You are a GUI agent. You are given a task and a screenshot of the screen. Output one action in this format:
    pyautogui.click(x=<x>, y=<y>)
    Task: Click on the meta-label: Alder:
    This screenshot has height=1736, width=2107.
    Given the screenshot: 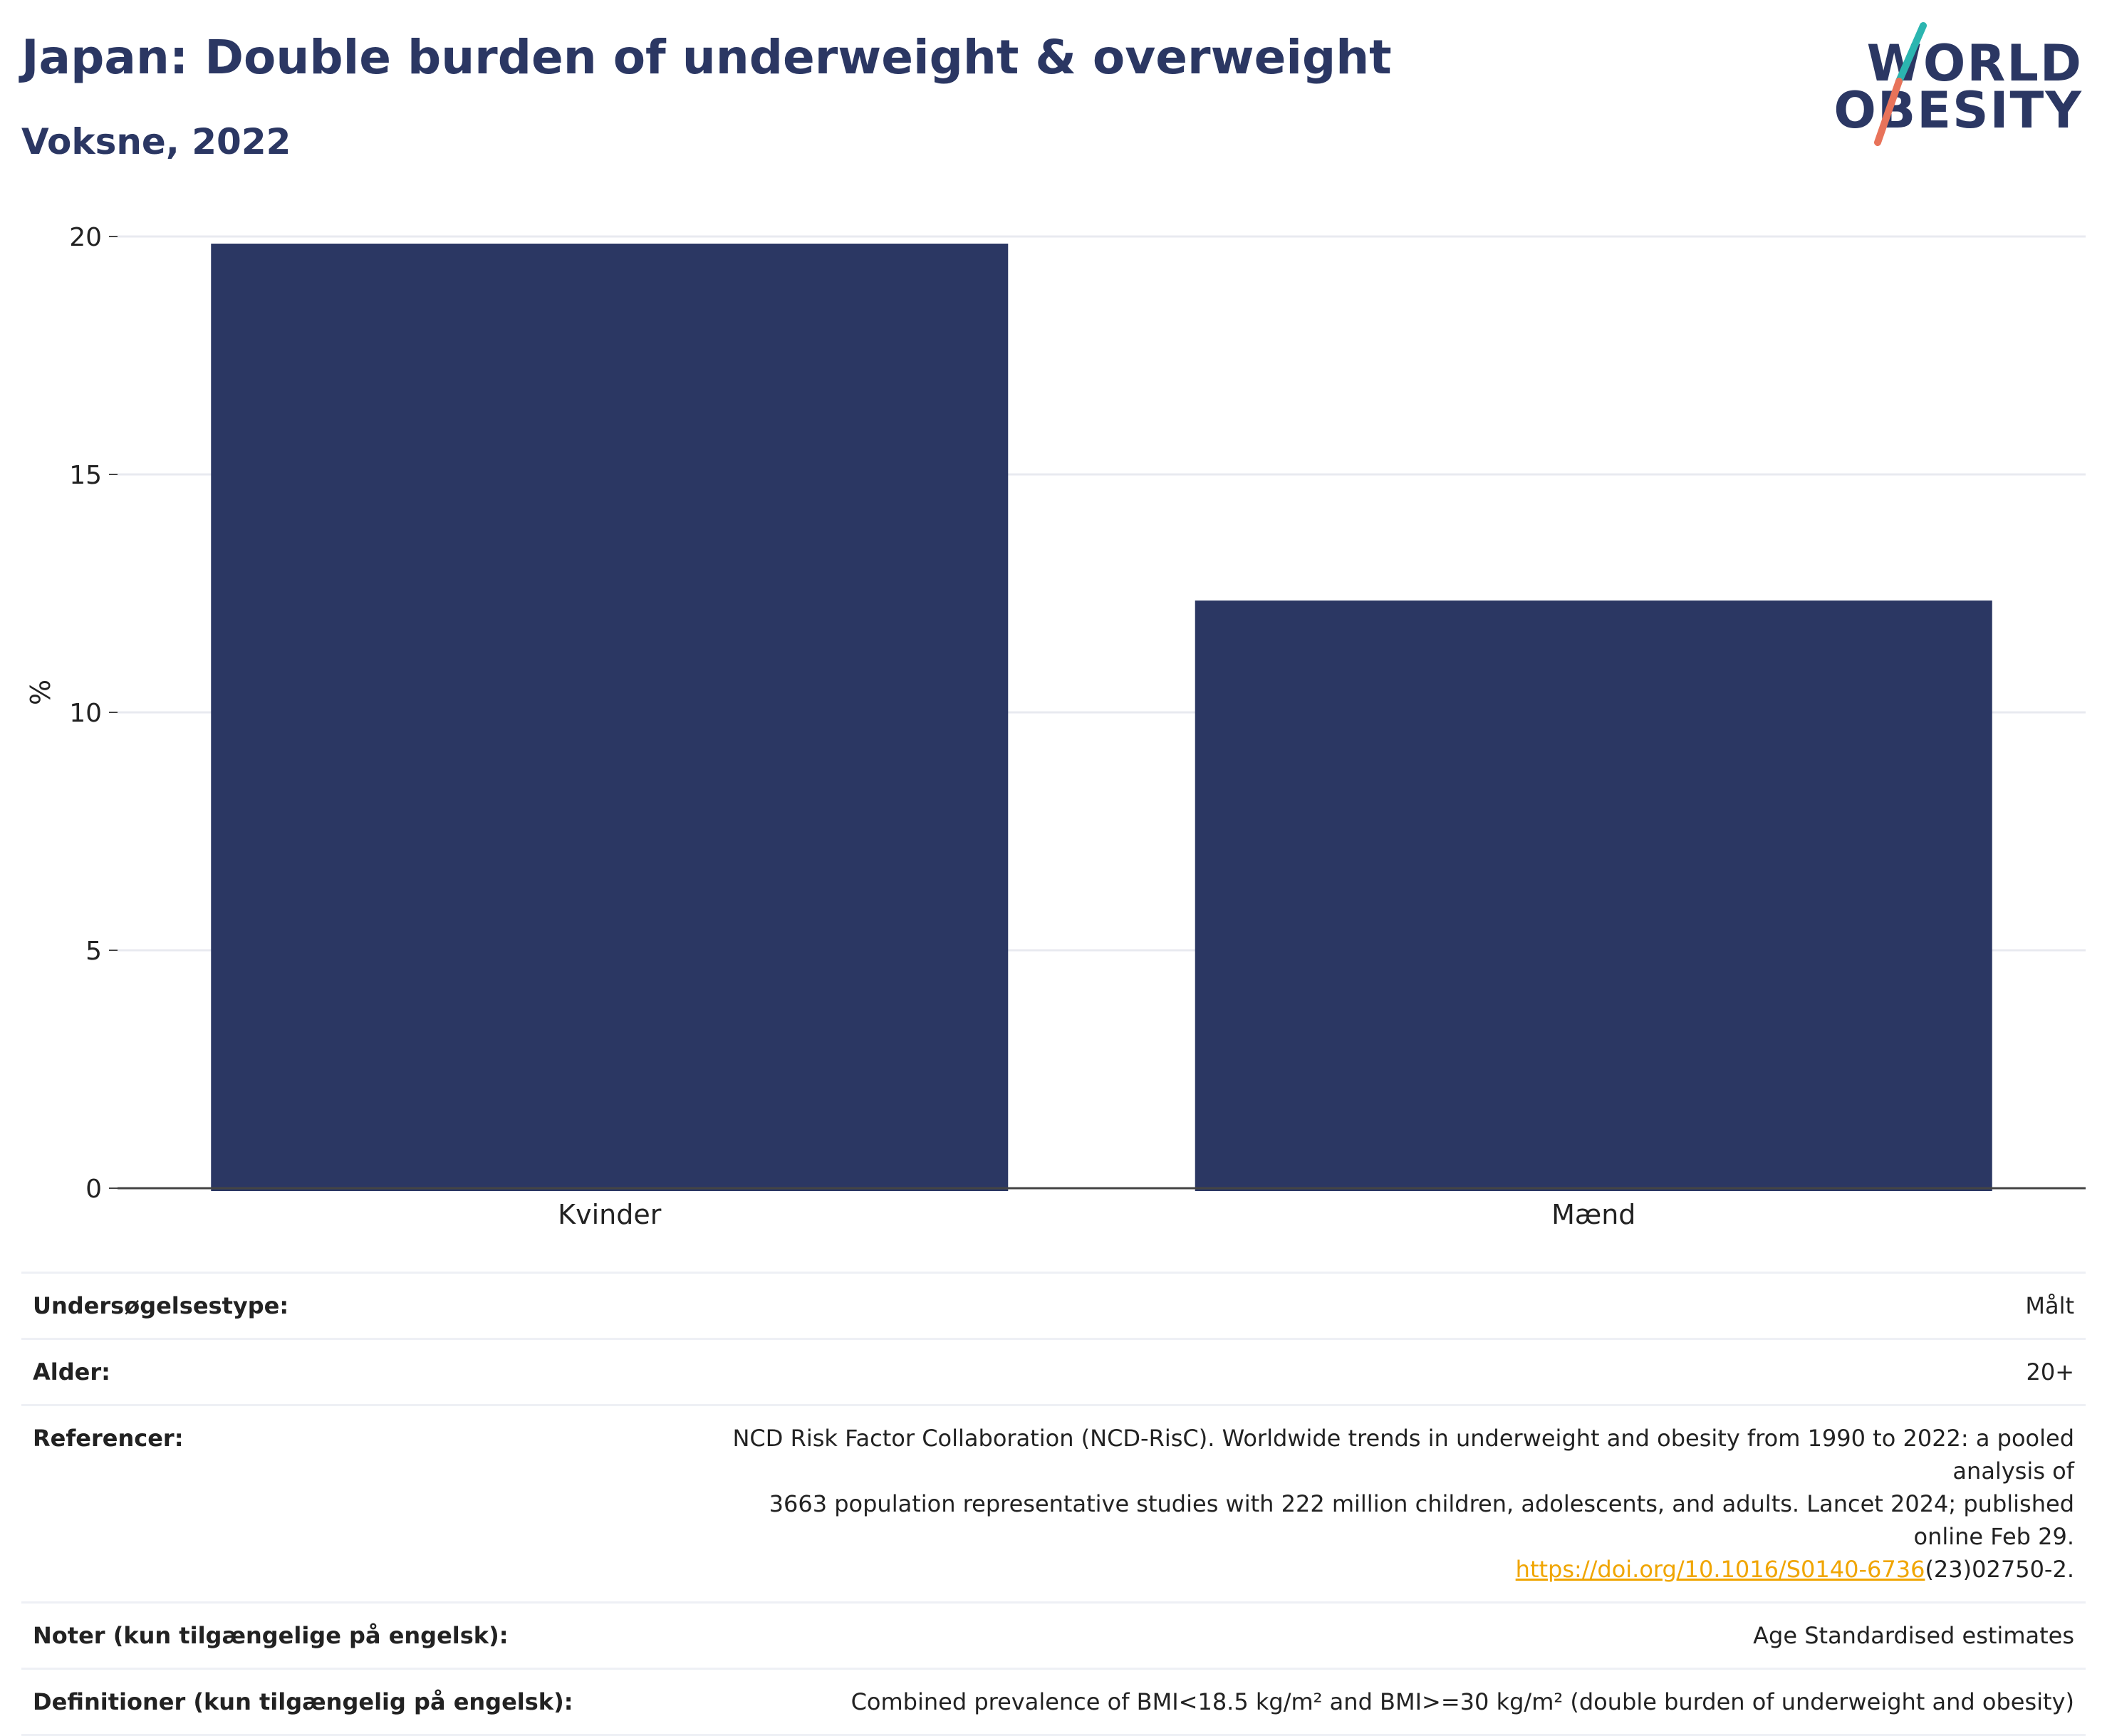 What is the action you would take?
    pyautogui.click(x=353, y=1372)
    